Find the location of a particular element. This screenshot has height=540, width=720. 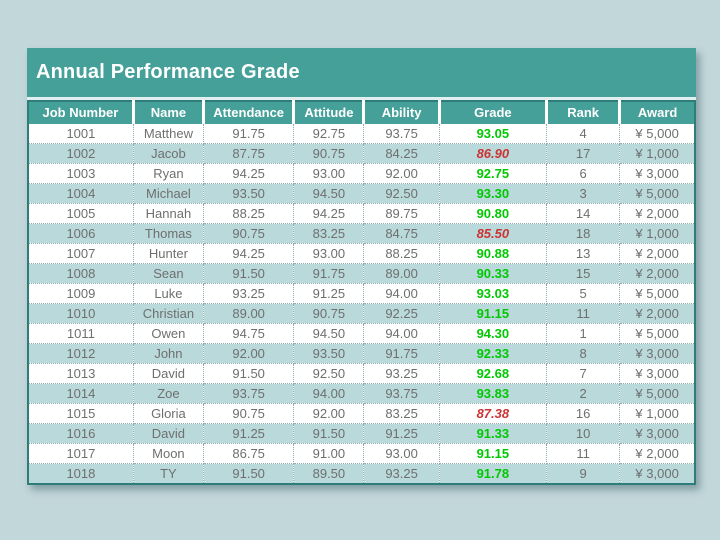

column-header-ability: Ability is located at coordinates (401, 112).